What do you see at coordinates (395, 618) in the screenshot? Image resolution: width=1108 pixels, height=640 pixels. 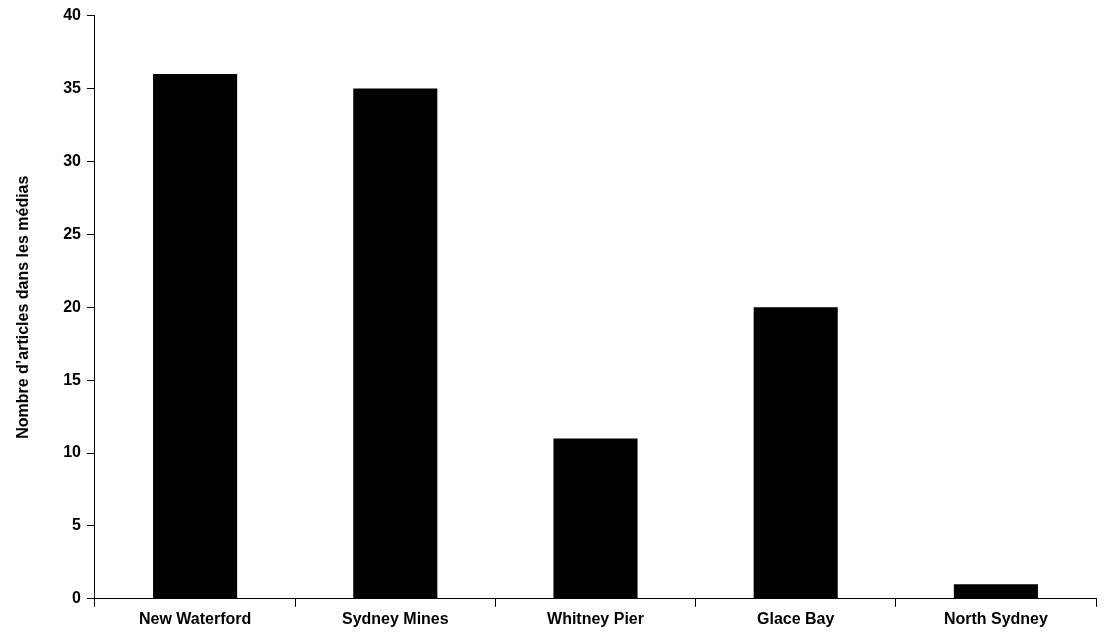 I see `x-tick-label: Sydney Mines` at bounding box center [395, 618].